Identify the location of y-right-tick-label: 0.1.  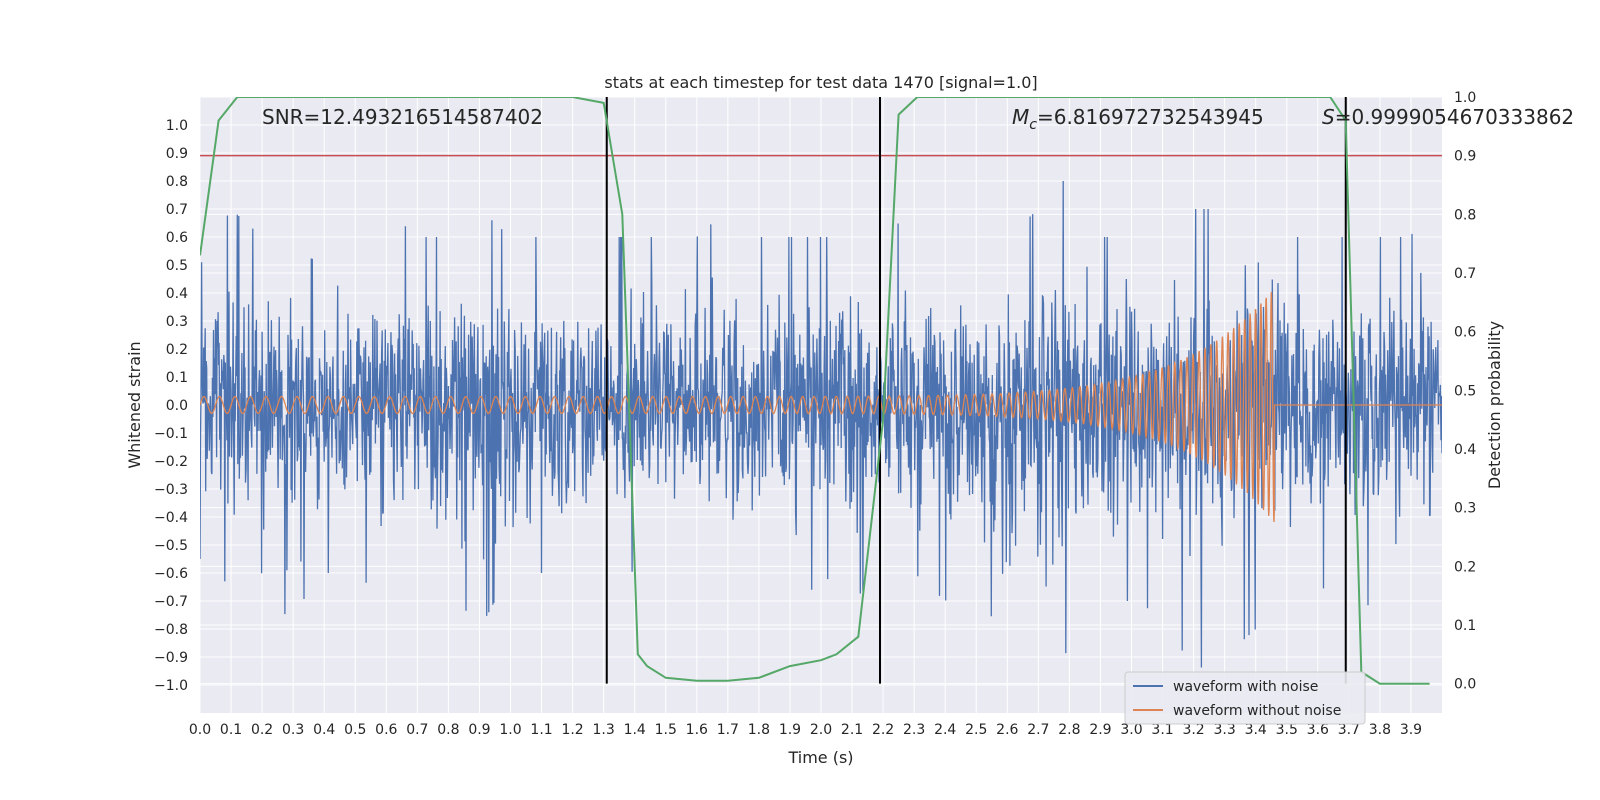
(1465, 626).